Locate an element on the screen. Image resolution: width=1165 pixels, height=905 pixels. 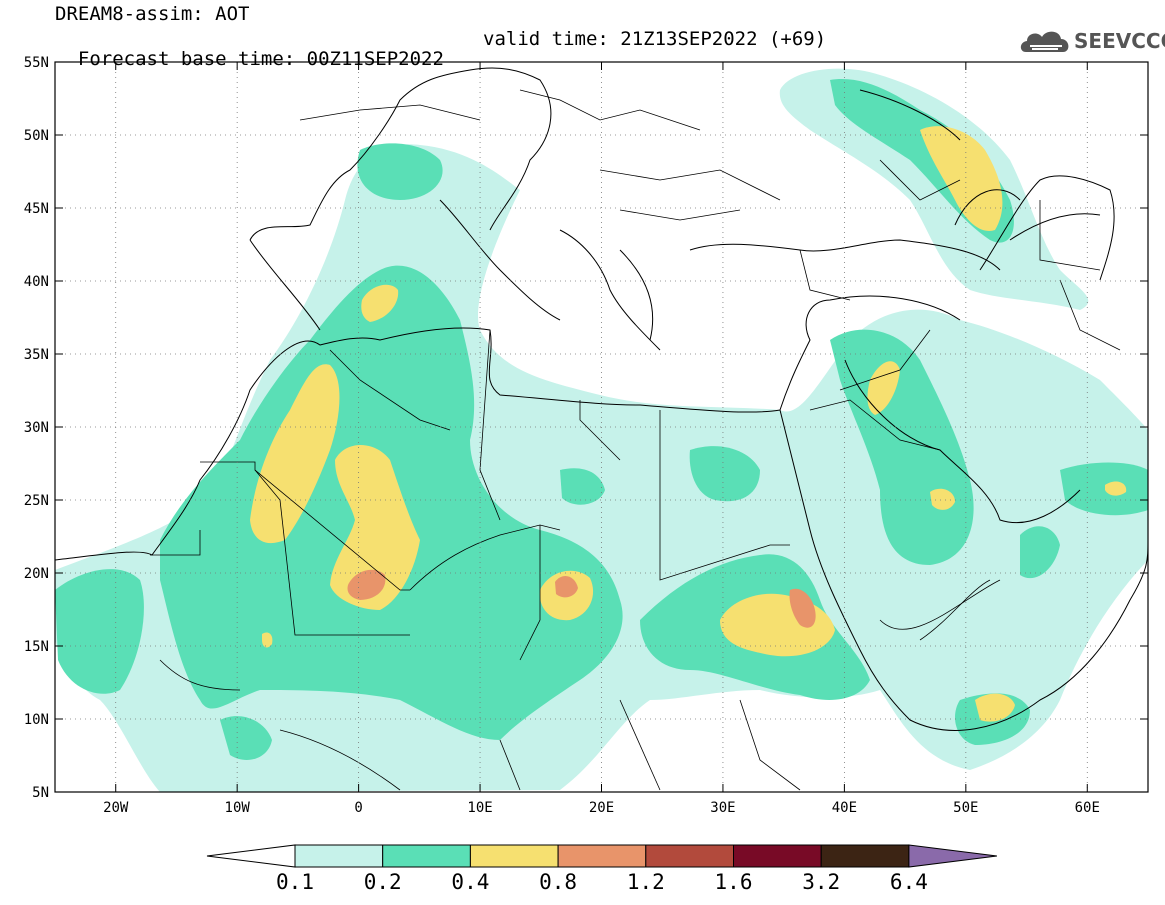
x-tick-label: 20W is located at coordinates (116, 808).